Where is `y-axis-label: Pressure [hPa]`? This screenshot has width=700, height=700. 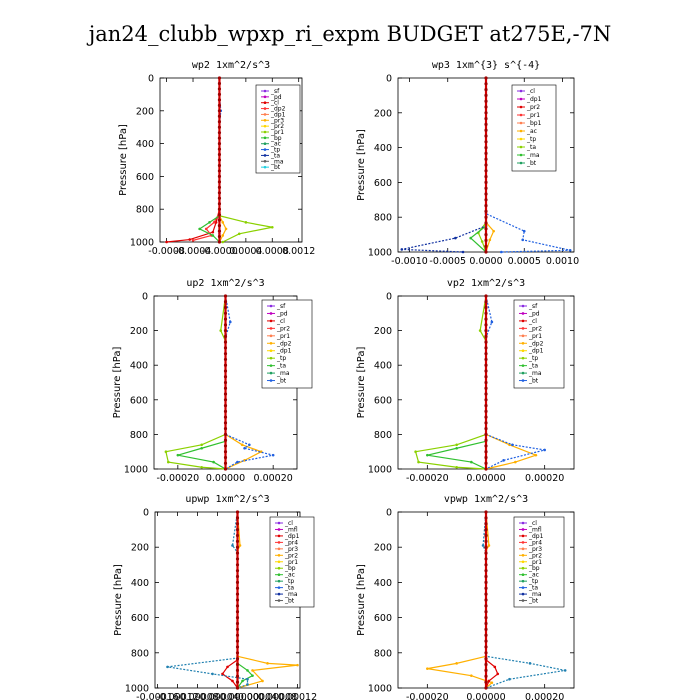 y-axis-label: Pressure [hPa] is located at coordinates (361, 600).